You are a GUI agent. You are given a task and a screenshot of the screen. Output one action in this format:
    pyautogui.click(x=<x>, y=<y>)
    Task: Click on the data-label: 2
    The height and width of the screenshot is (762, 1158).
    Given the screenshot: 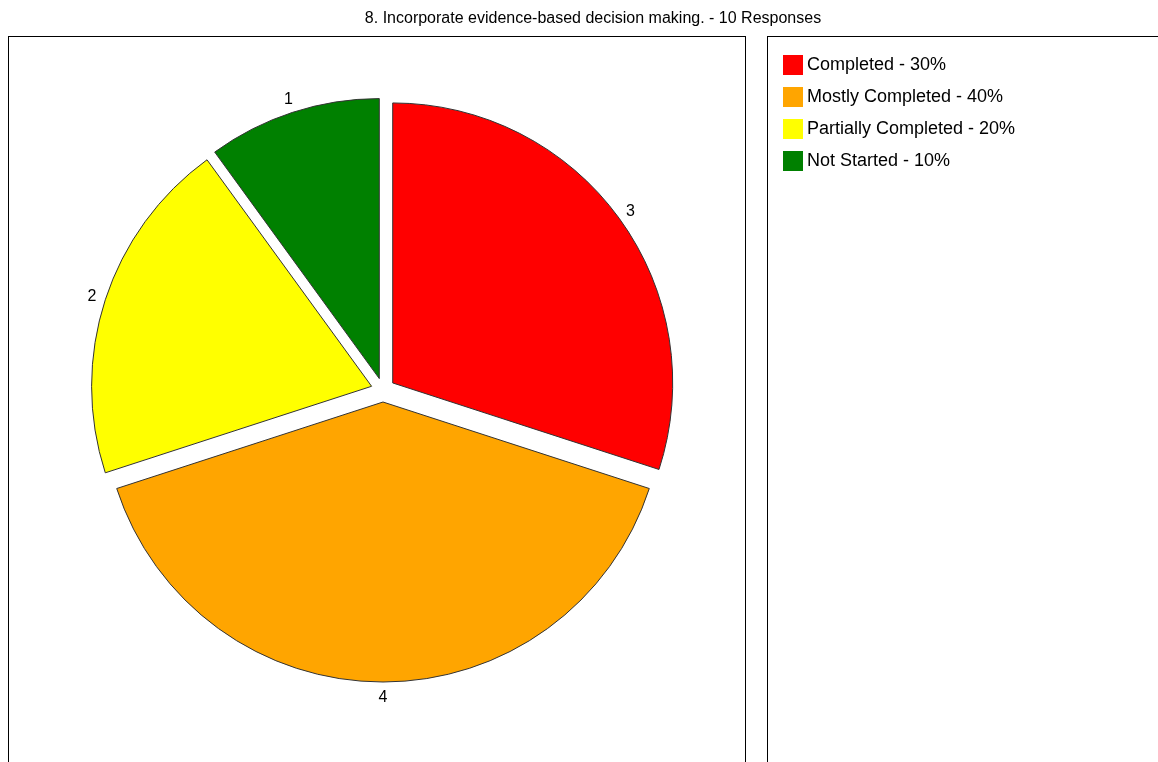 What is the action you would take?
    pyautogui.click(x=92, y=295)
    